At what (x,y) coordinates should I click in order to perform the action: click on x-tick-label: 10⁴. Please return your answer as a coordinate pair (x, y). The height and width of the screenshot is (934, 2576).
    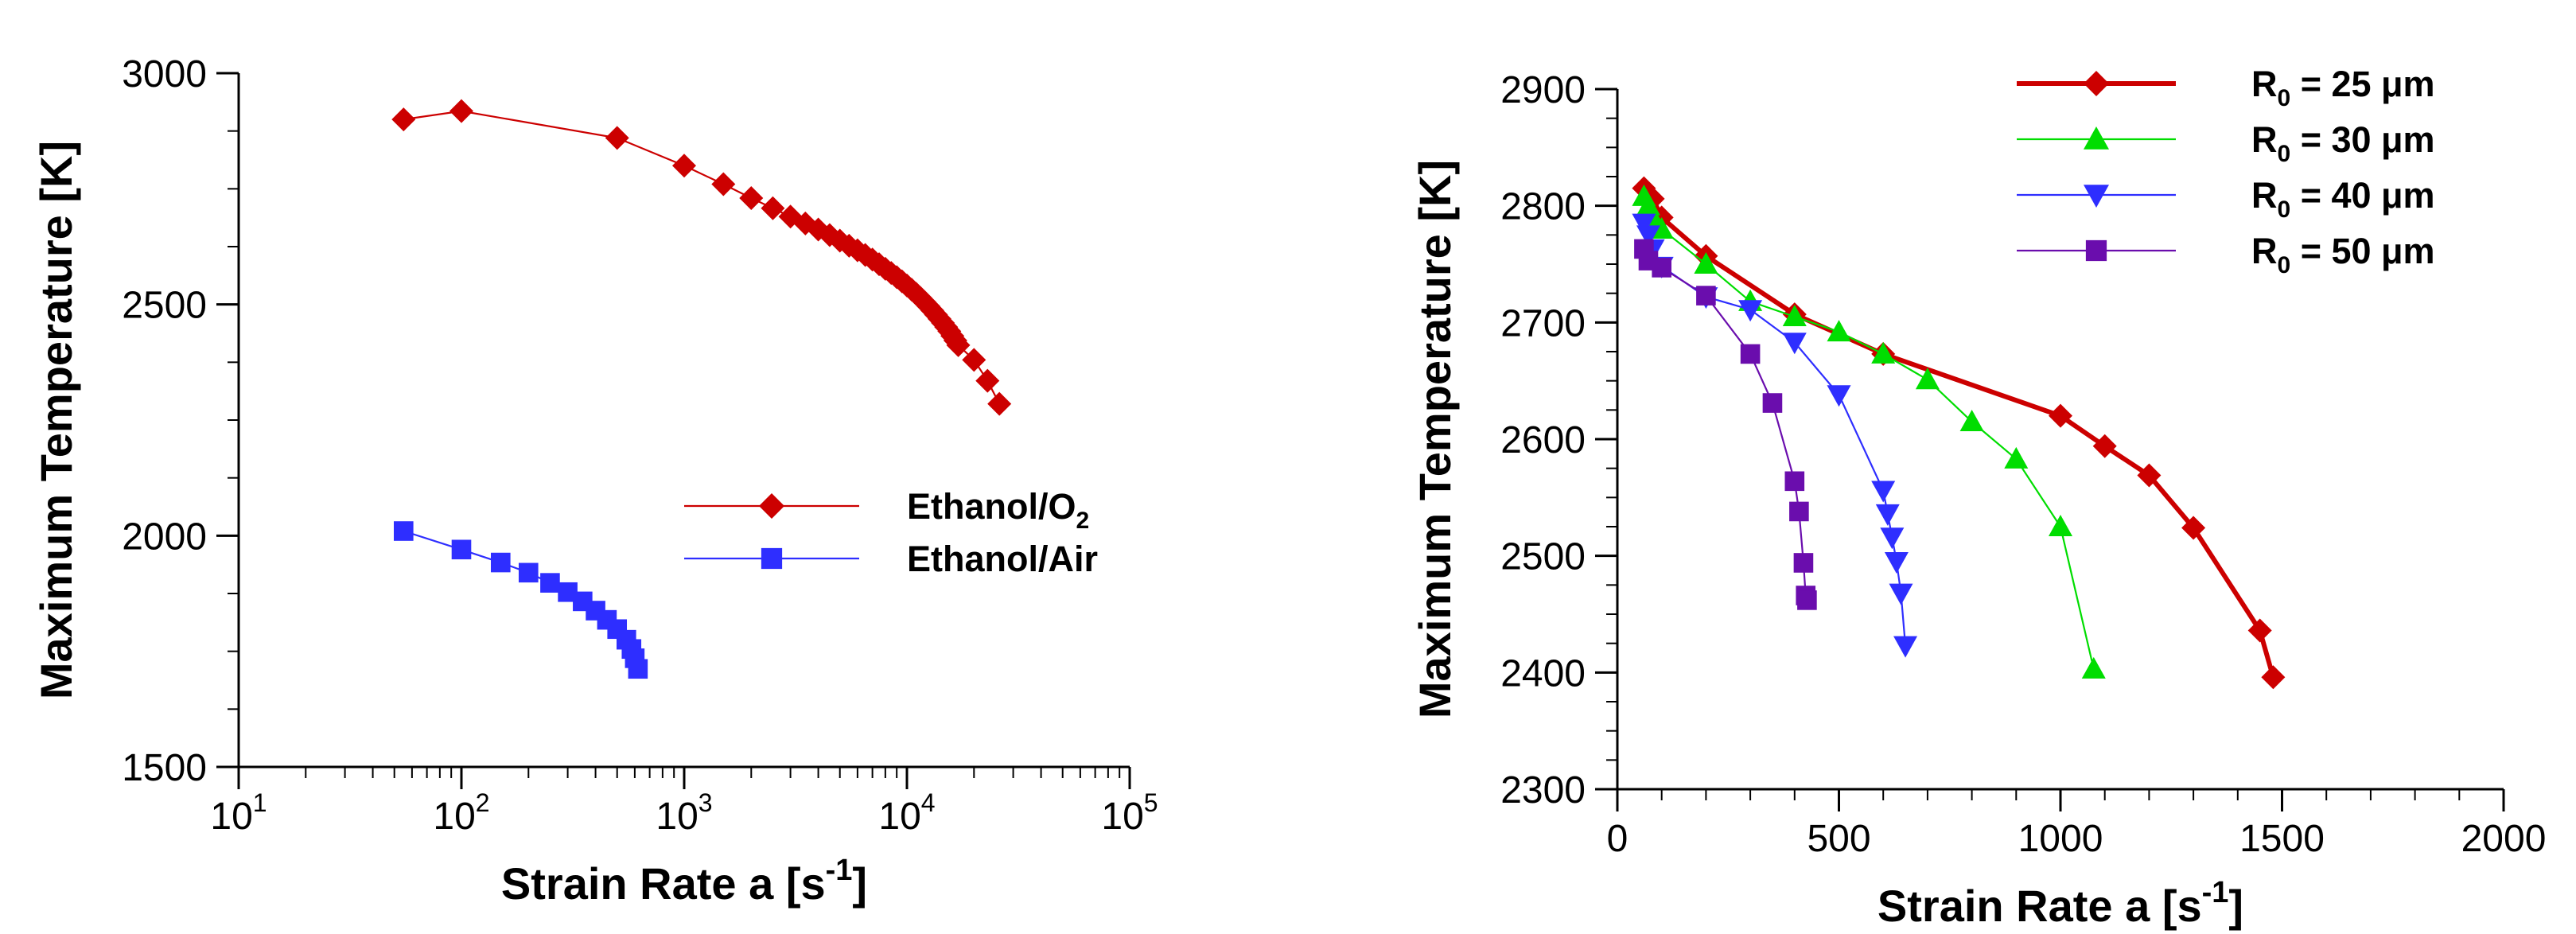
    Looking at the image, I should click on (907, 813).